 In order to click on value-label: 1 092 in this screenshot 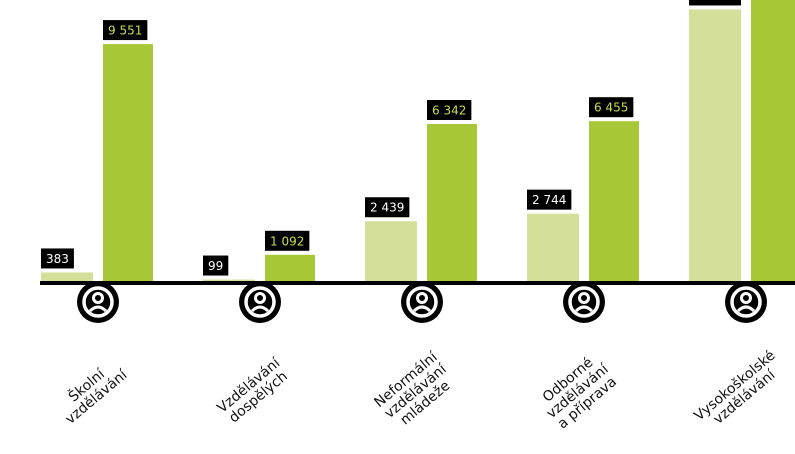, I will do `click(287, 240)`.